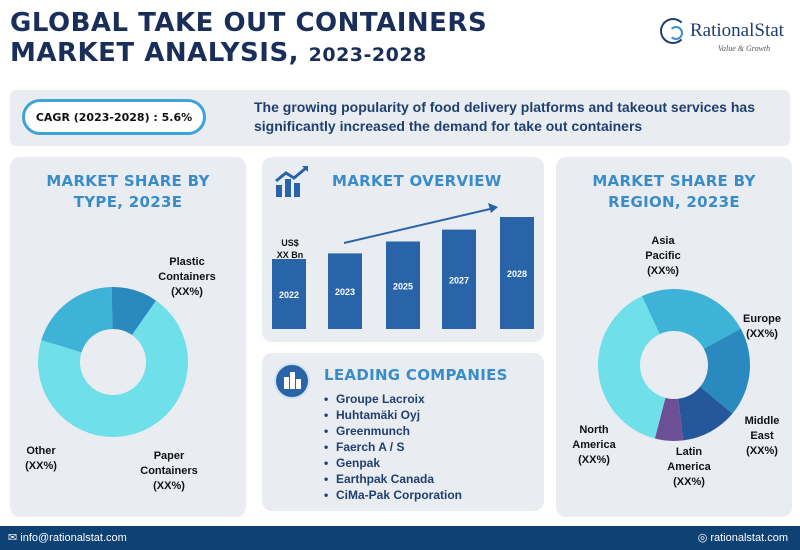 The width and height of the screenshot is (800, 550). I want to click on company-item: Groupe Lacroix, so click(393, 399).